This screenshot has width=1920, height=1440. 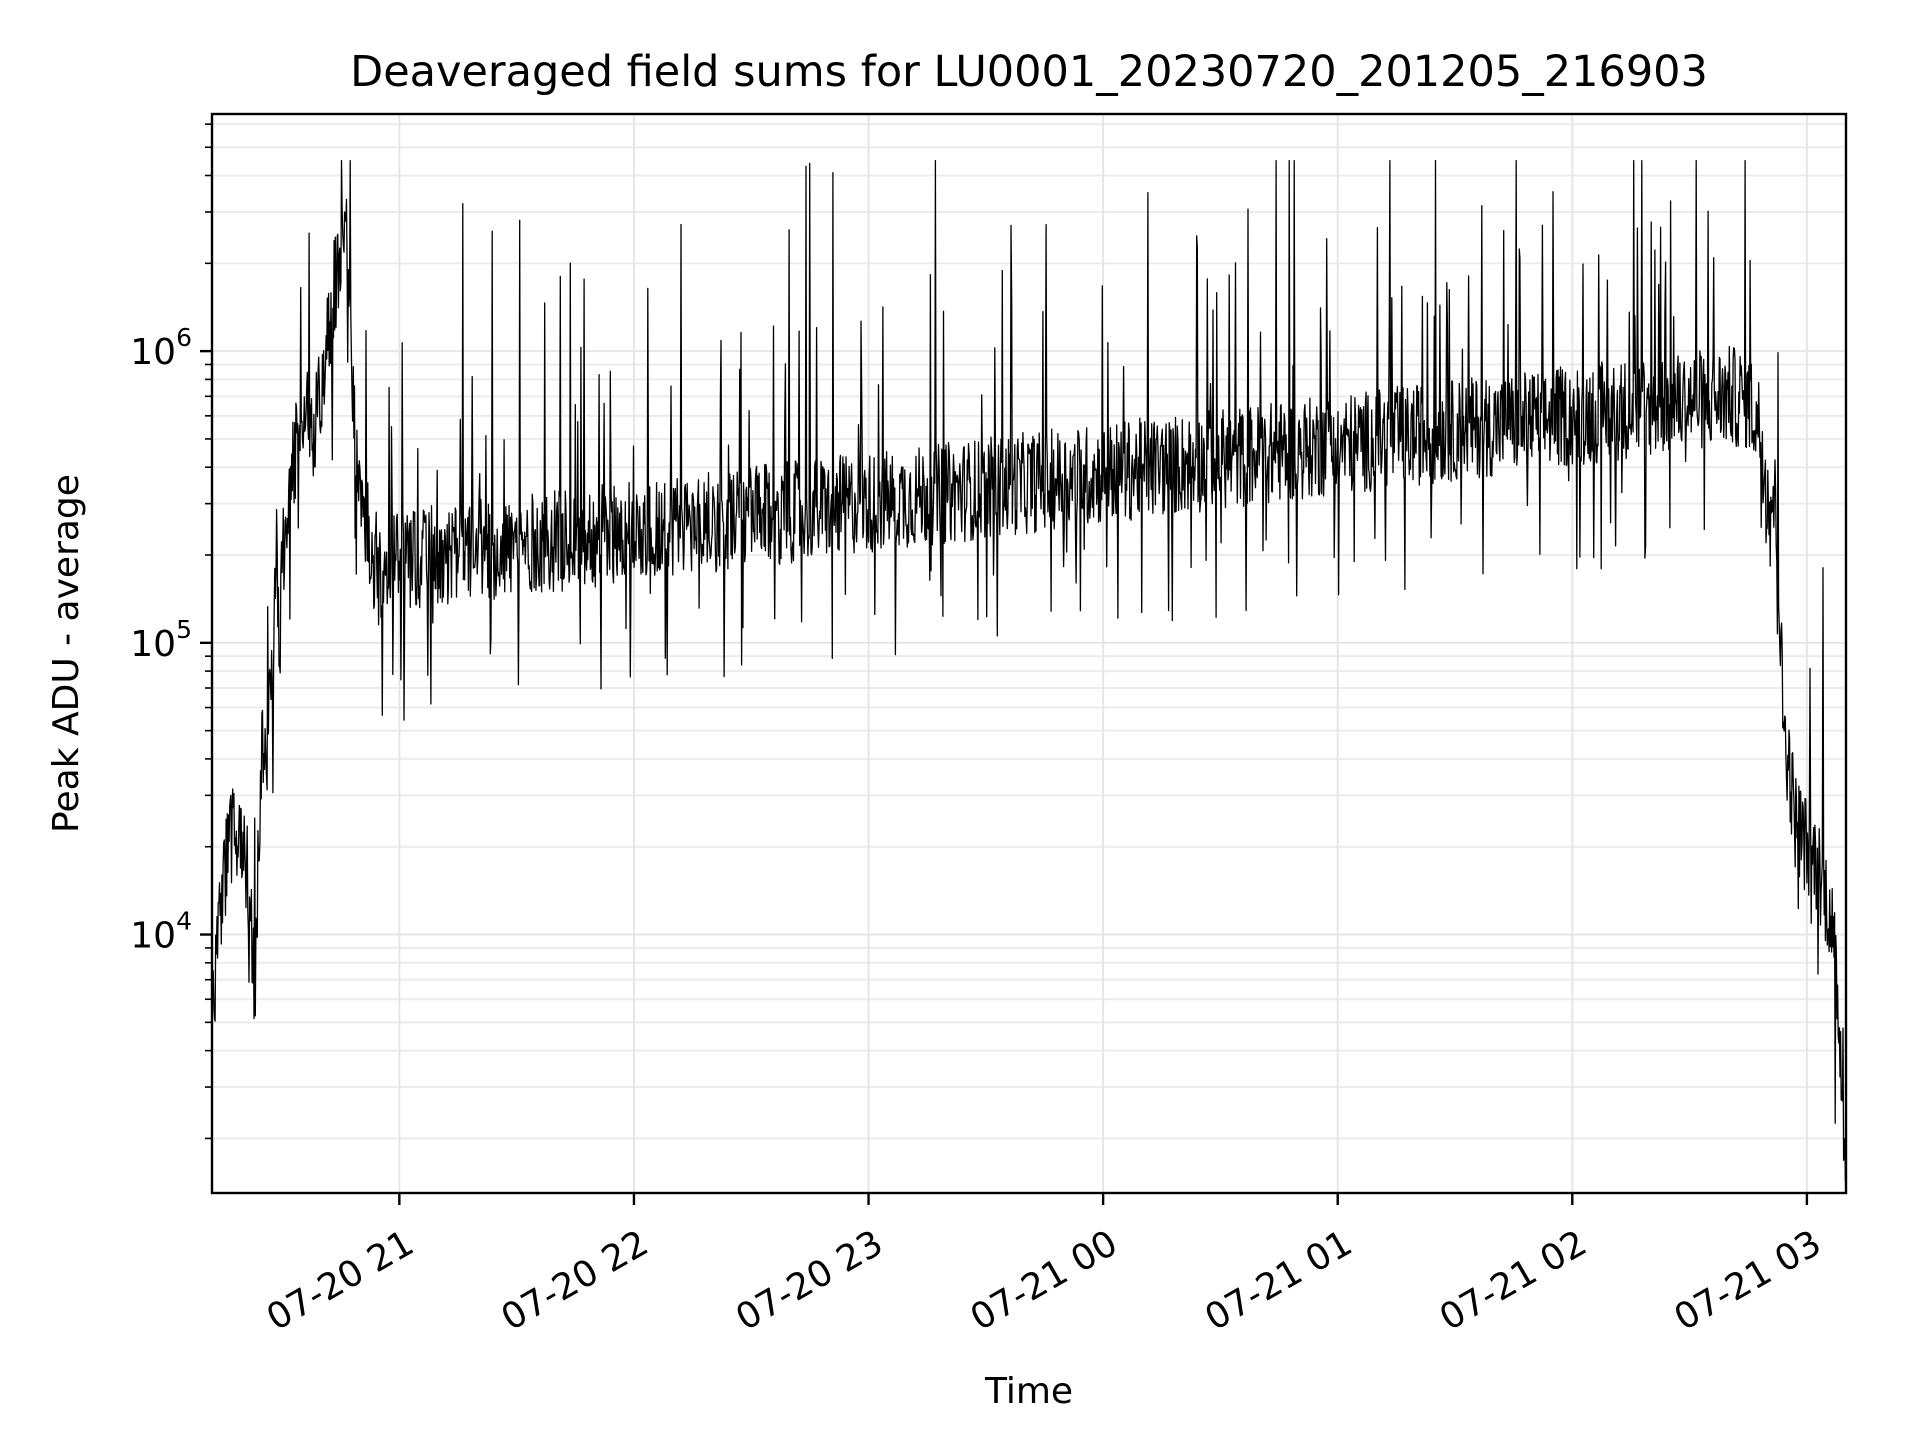 What do you see at coordinates (1028, 1391) in the screenshot?
I see `x-axis-label: Time` at bounding box center [1028, 1391].